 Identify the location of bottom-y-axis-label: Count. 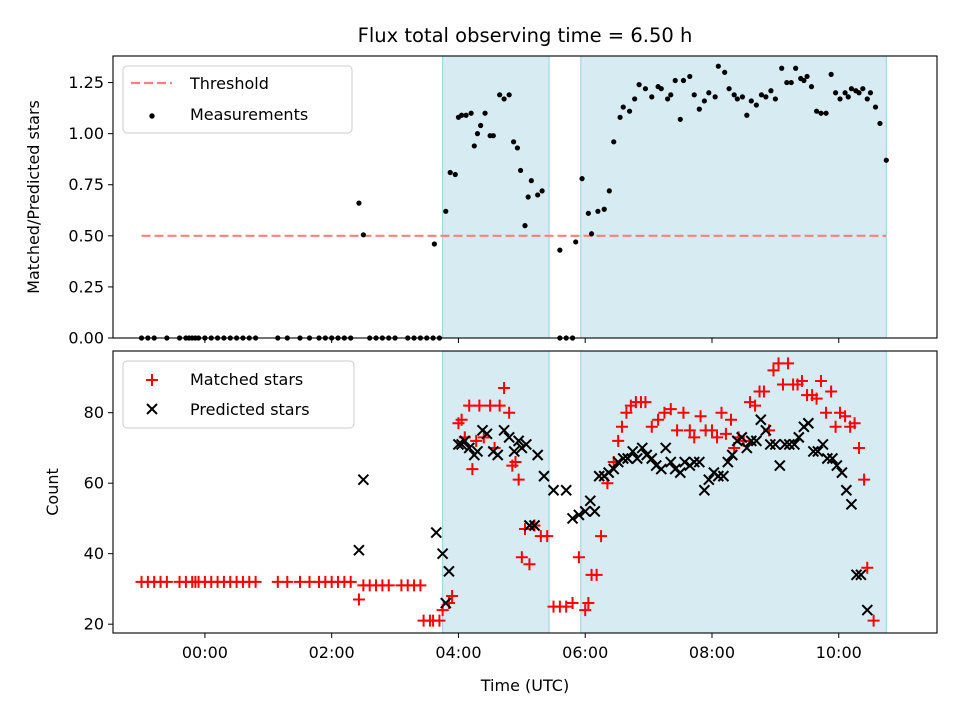
(52, 492).